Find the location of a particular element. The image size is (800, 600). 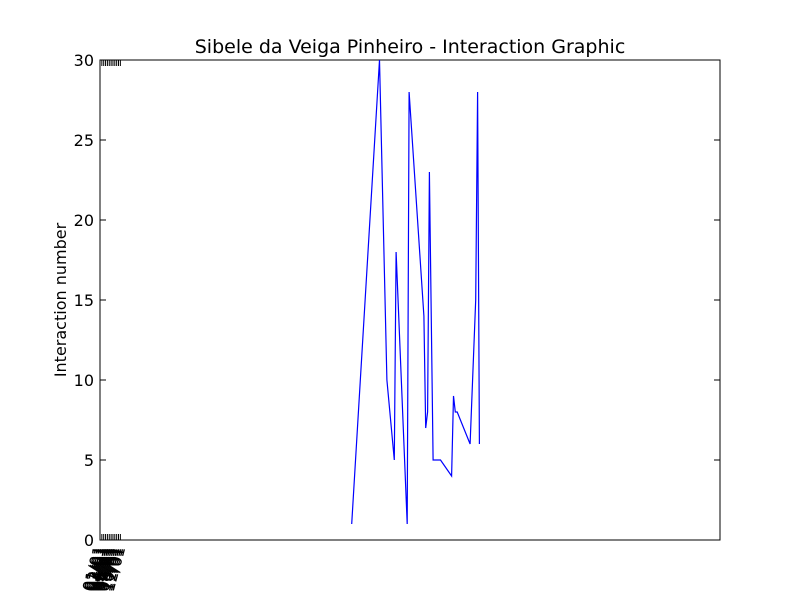

y-tick-label: 10 is located at coordinates (84, 380).